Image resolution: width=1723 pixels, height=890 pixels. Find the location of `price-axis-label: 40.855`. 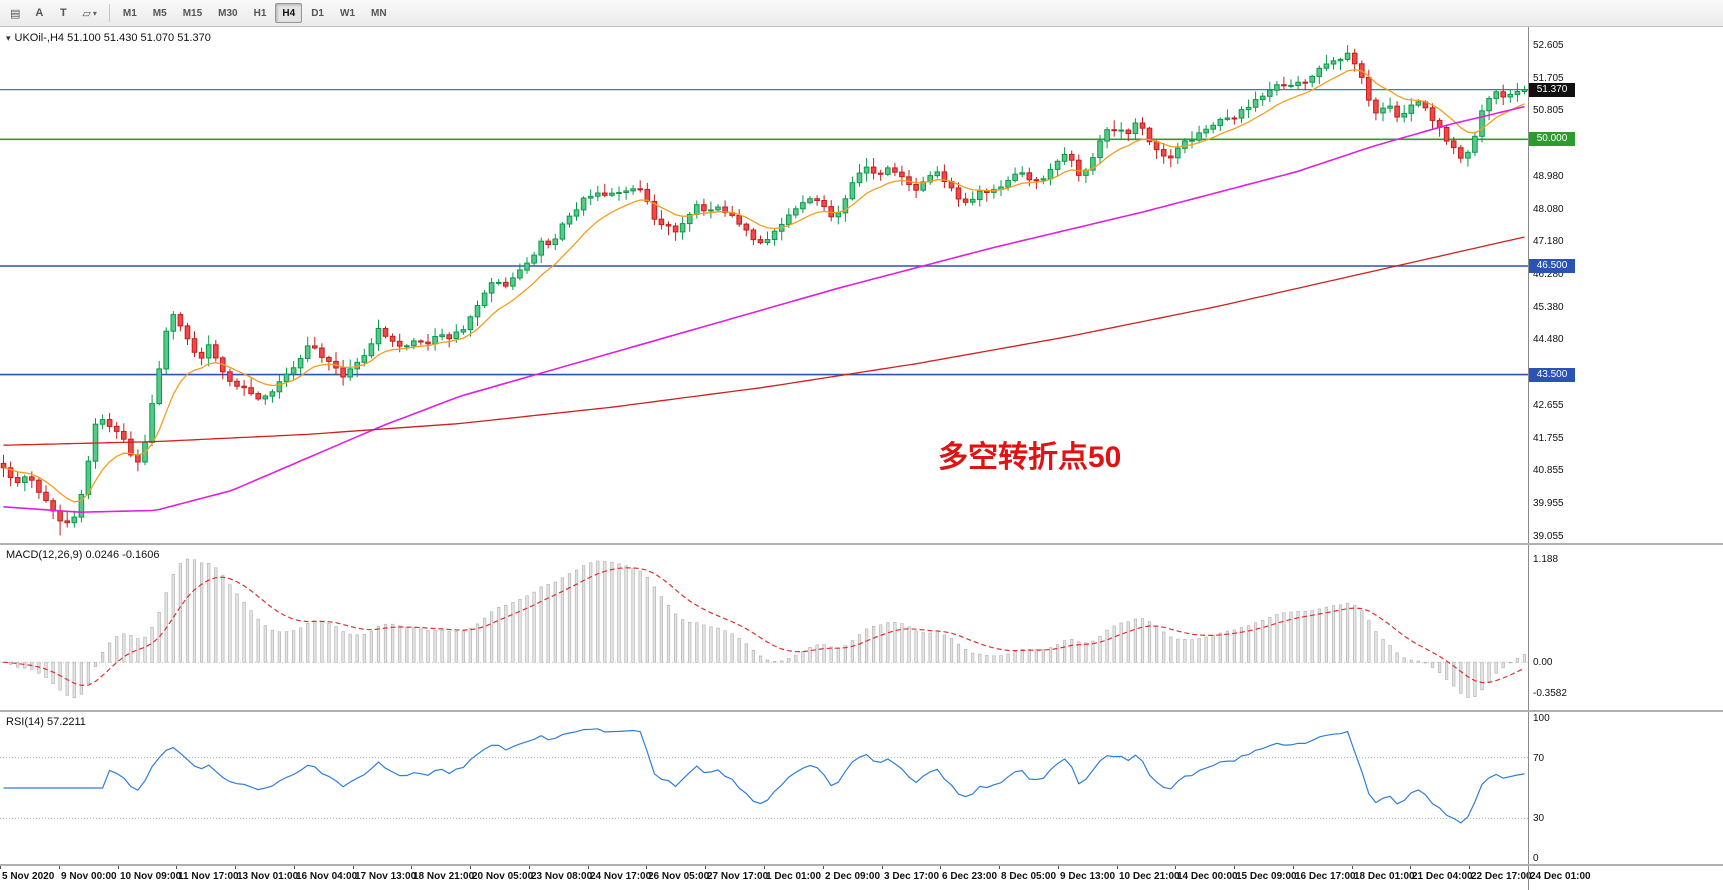

price-axis-label: 40.855 is located at coordinates (1548, 470).